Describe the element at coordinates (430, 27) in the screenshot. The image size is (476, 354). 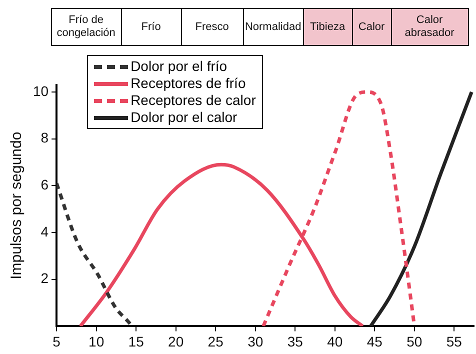
I see `text: Calor abrasador` at that location.